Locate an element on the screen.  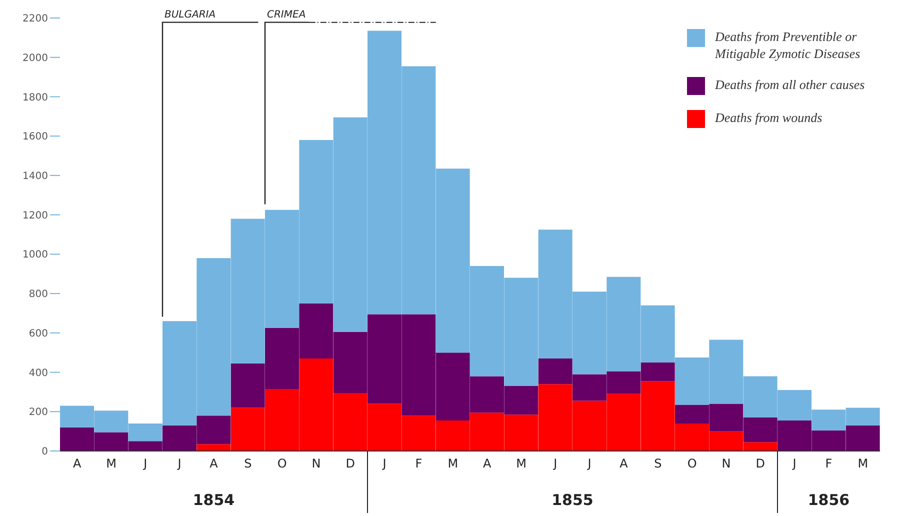
y-tick-label: 400 is located at coordinates (38, 373).